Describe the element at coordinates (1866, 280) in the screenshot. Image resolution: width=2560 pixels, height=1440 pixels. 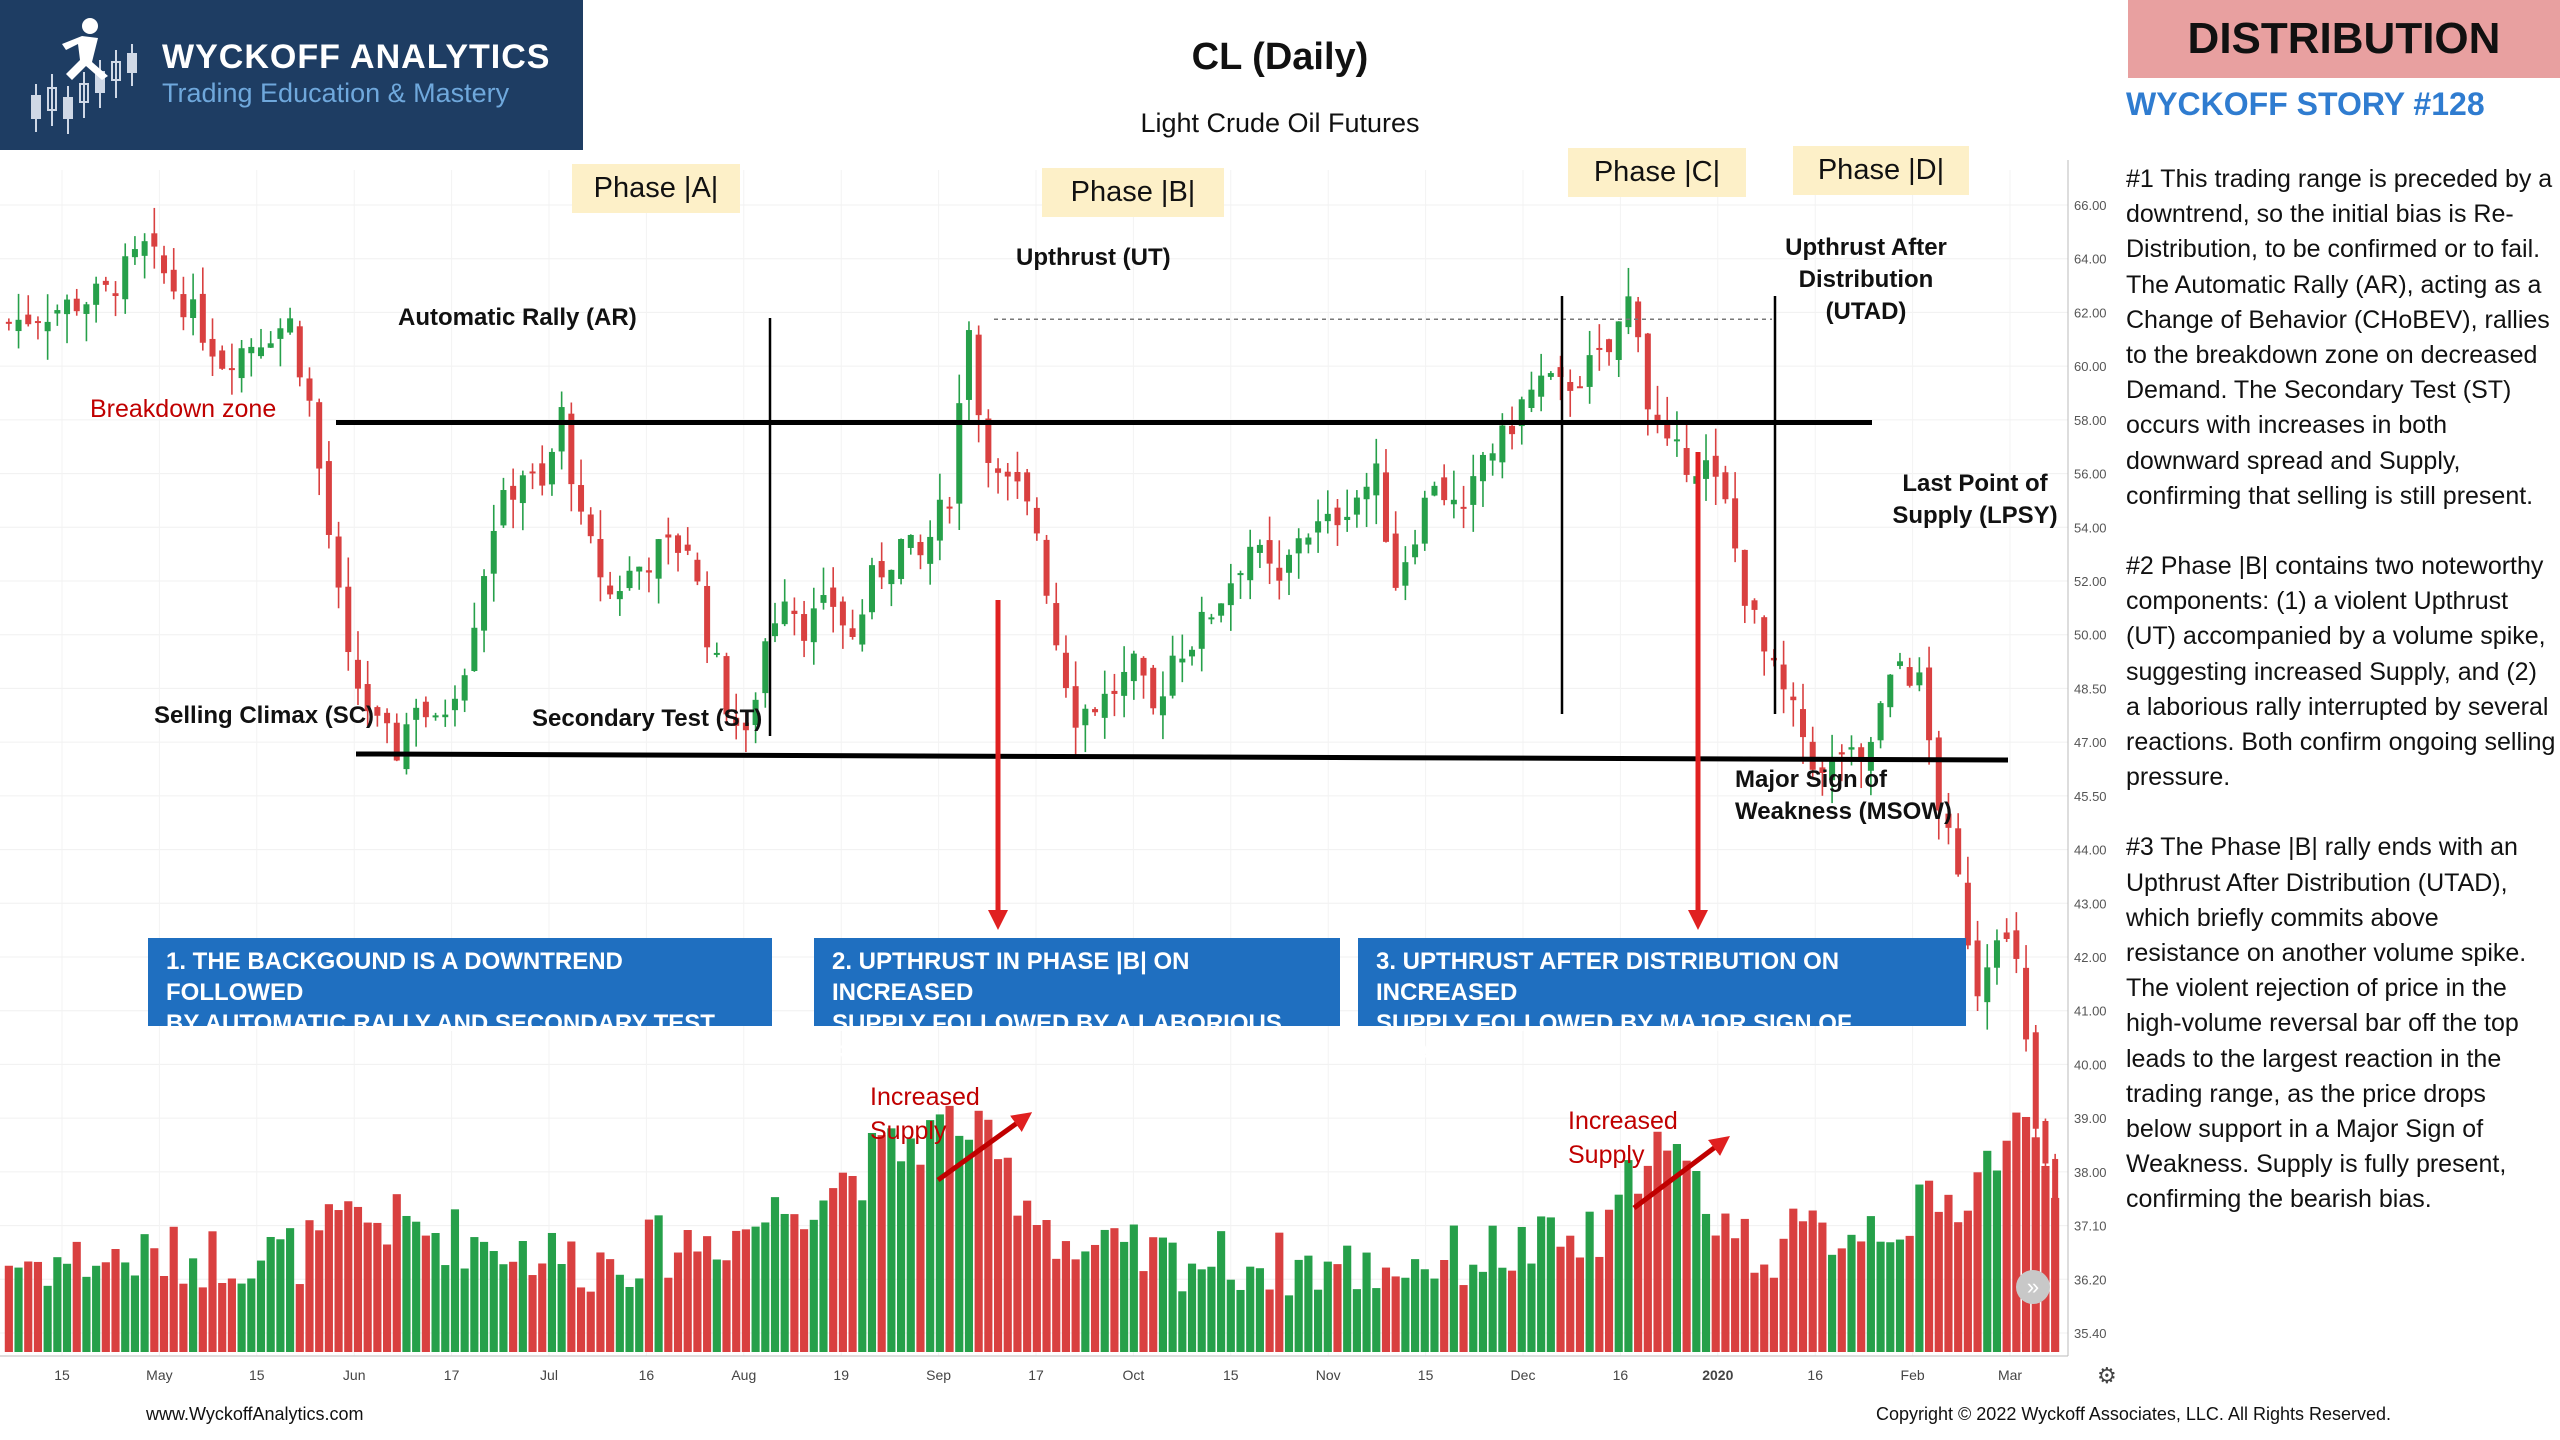
I see `utad-label: Upthrust After Distribution (UTAD)` at that location.